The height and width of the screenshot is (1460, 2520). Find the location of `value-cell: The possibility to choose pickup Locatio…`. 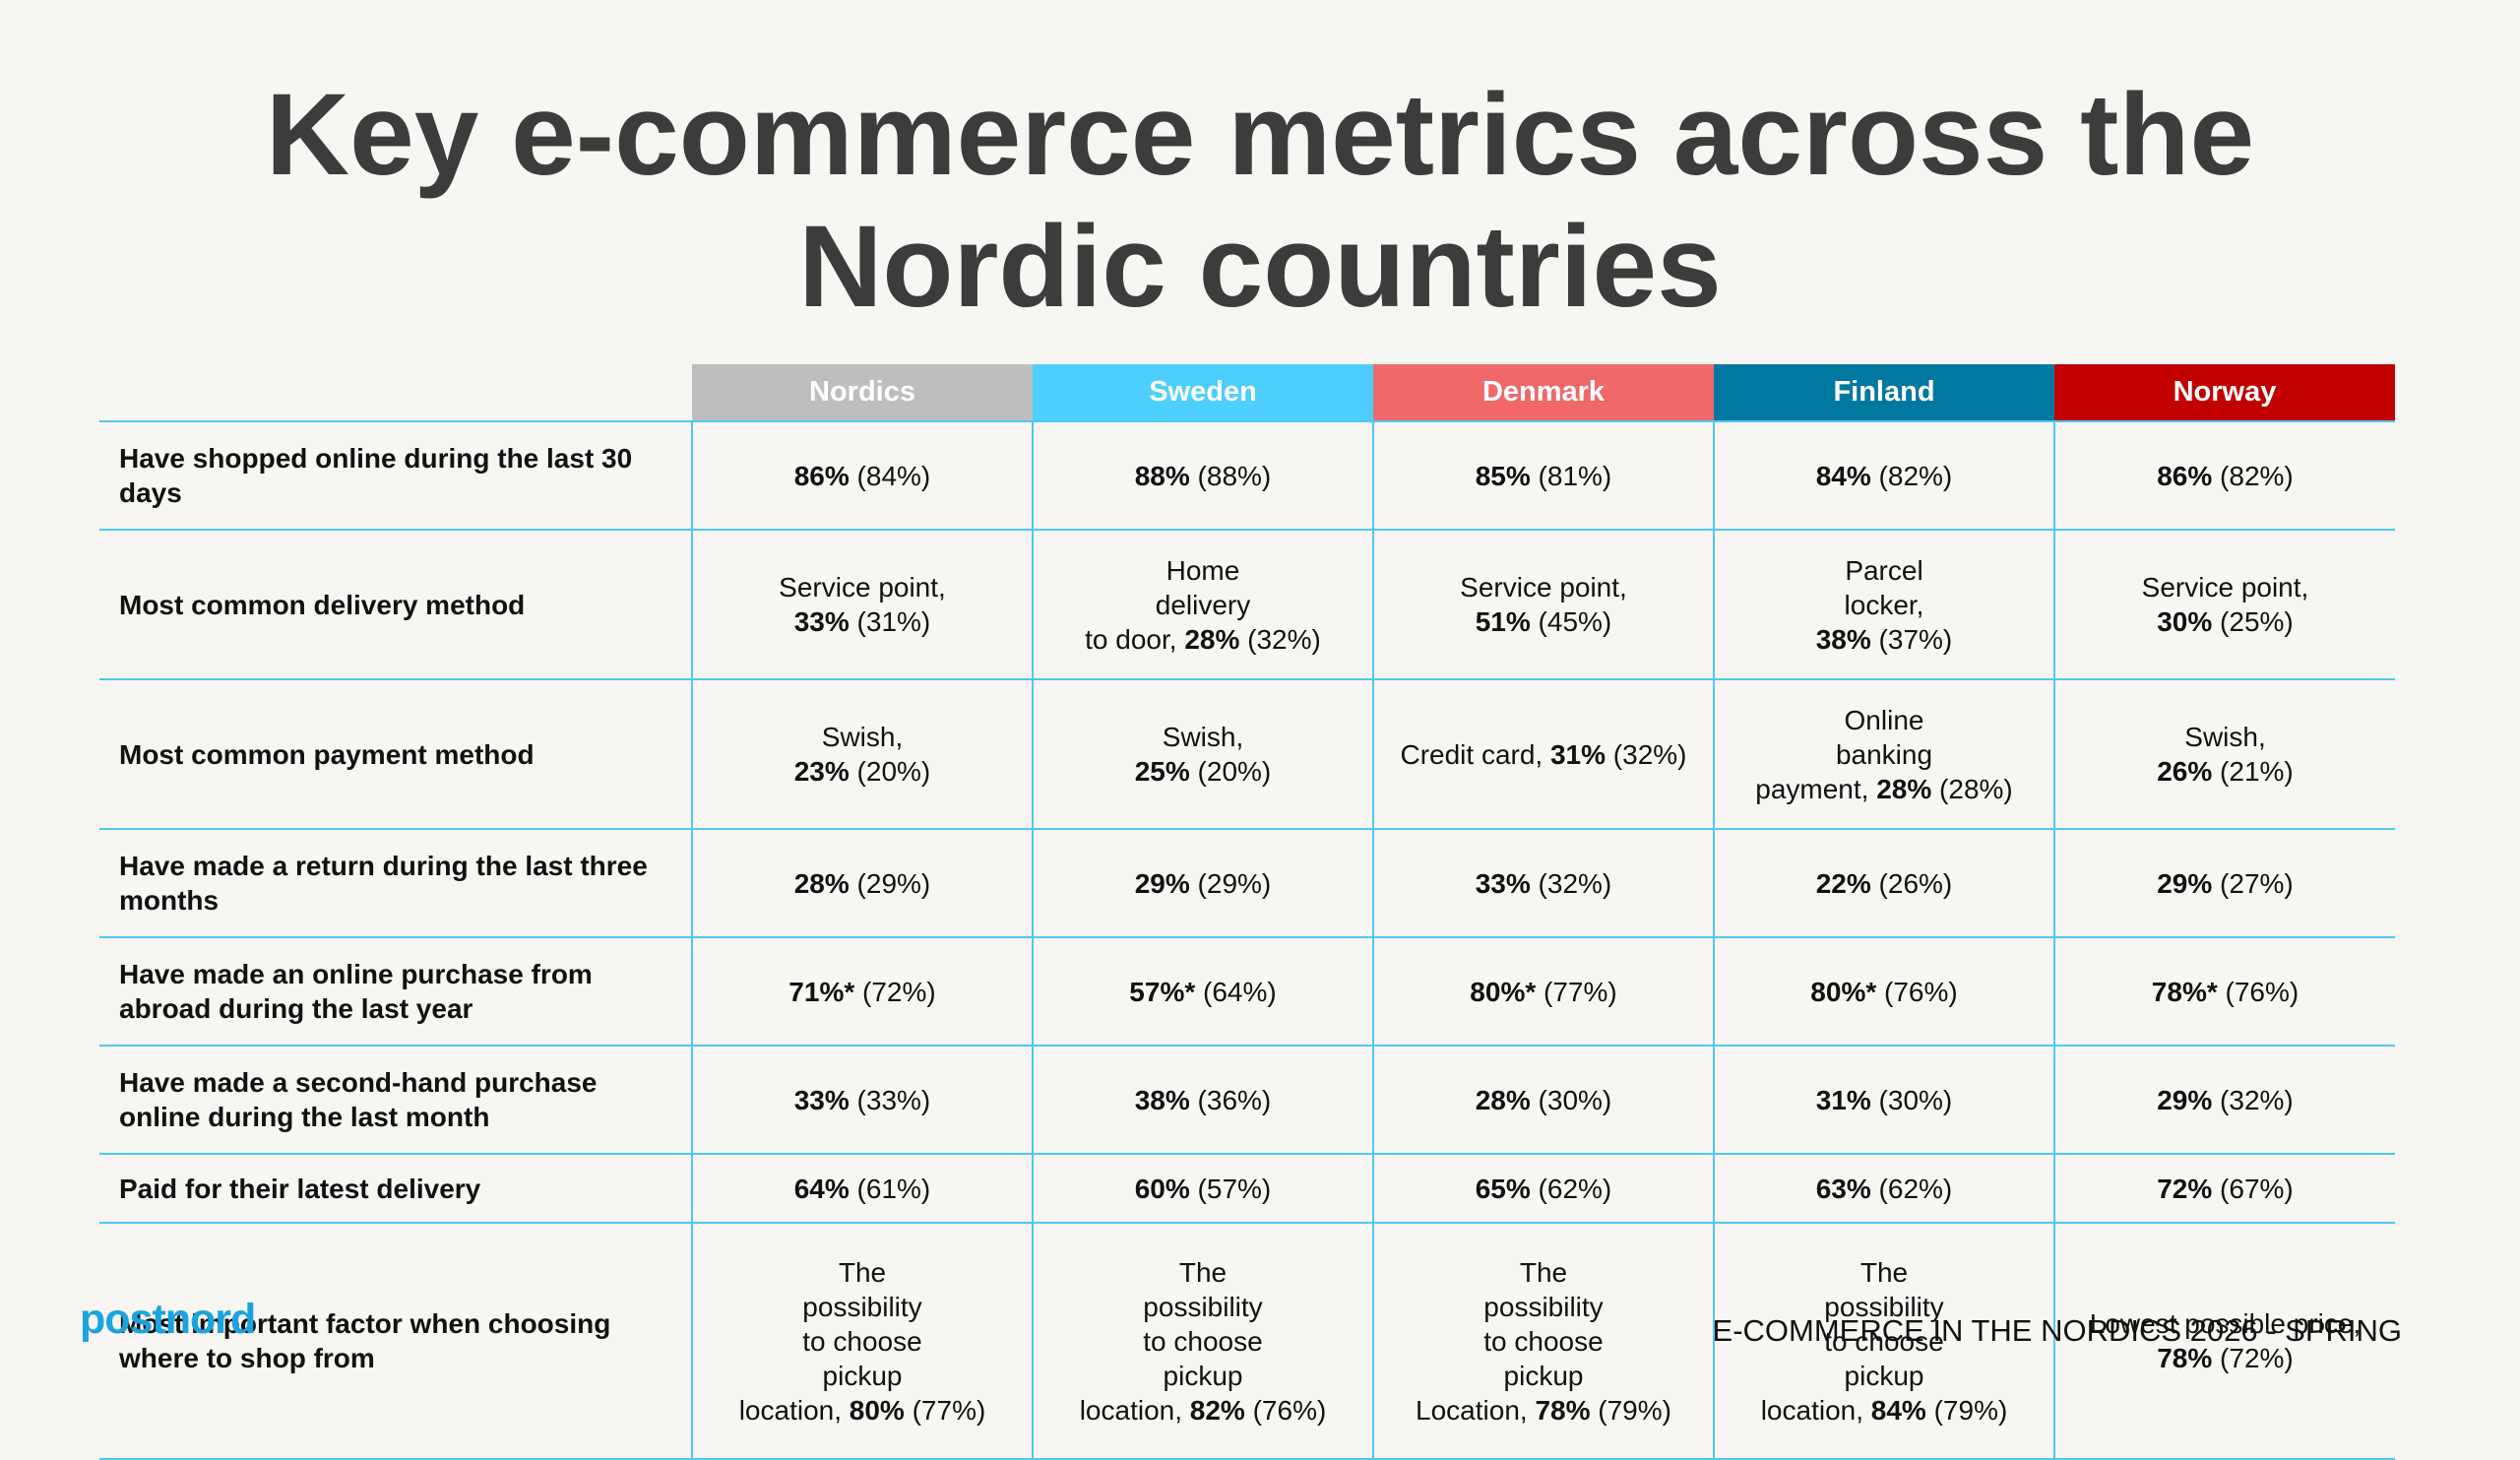

value-cell: The possibility to choose pickup Locatio… is located at coordinates (1543, 1341).